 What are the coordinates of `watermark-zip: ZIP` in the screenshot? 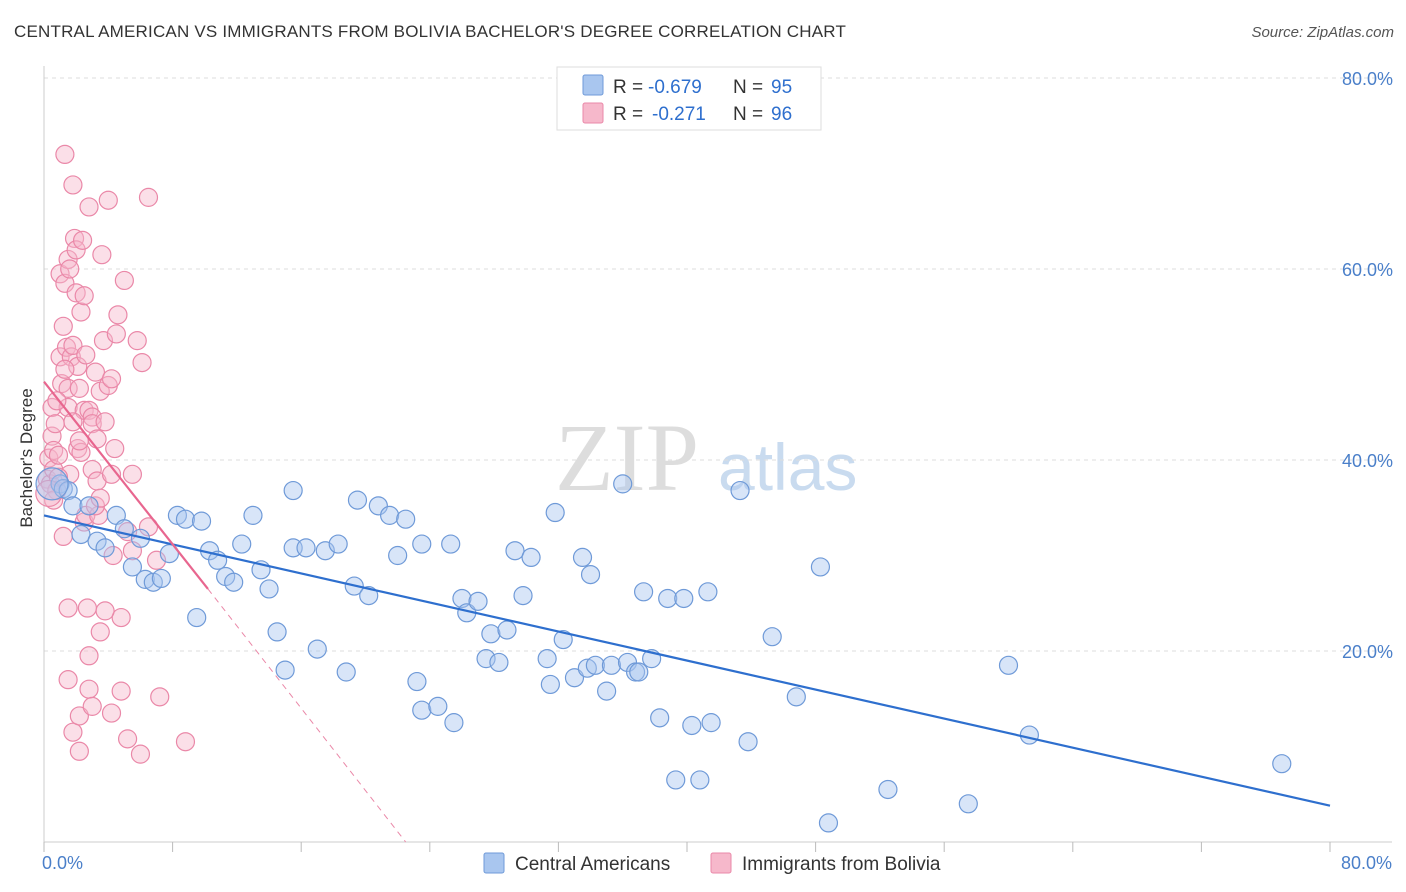 It's located at (627, 457).